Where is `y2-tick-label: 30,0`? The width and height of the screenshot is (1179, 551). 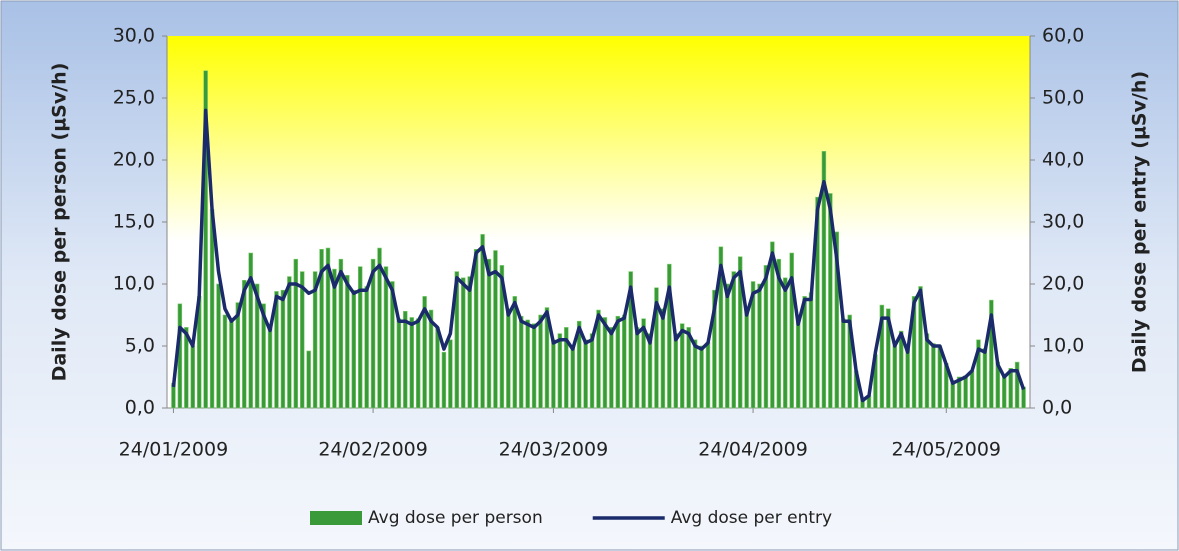 y2-tick-label: 30,0 is located at coordinates (1063, 222).